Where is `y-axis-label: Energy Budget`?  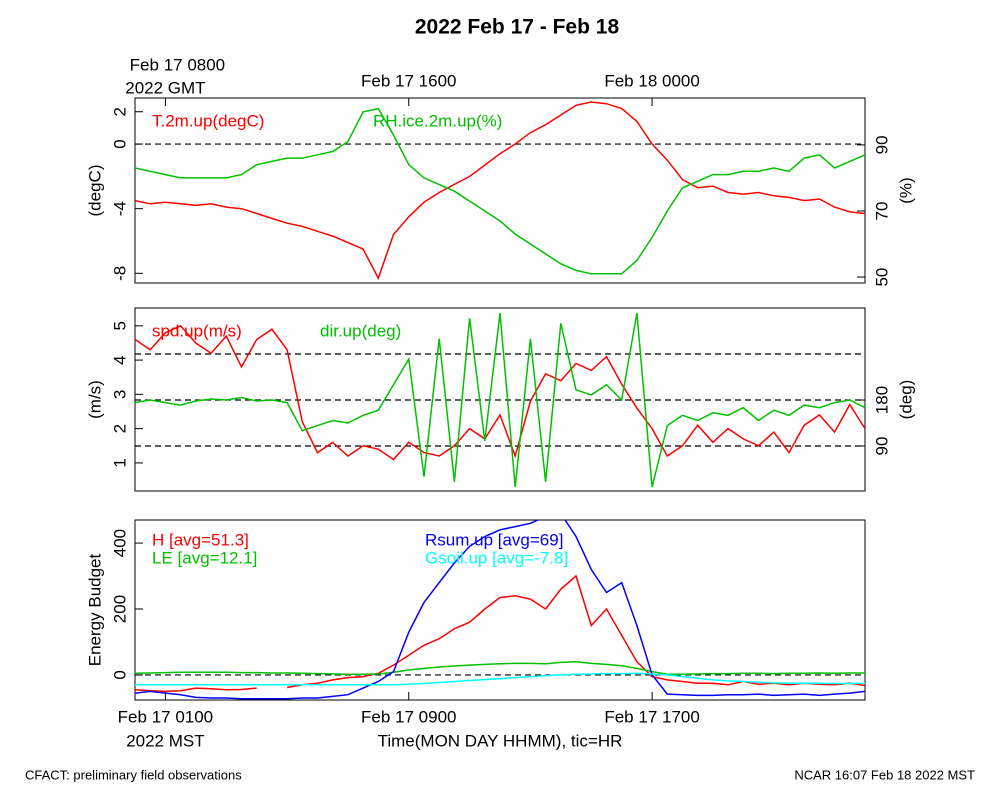
y-axis-label: Energy Budget is located at coordinates (94, 609).